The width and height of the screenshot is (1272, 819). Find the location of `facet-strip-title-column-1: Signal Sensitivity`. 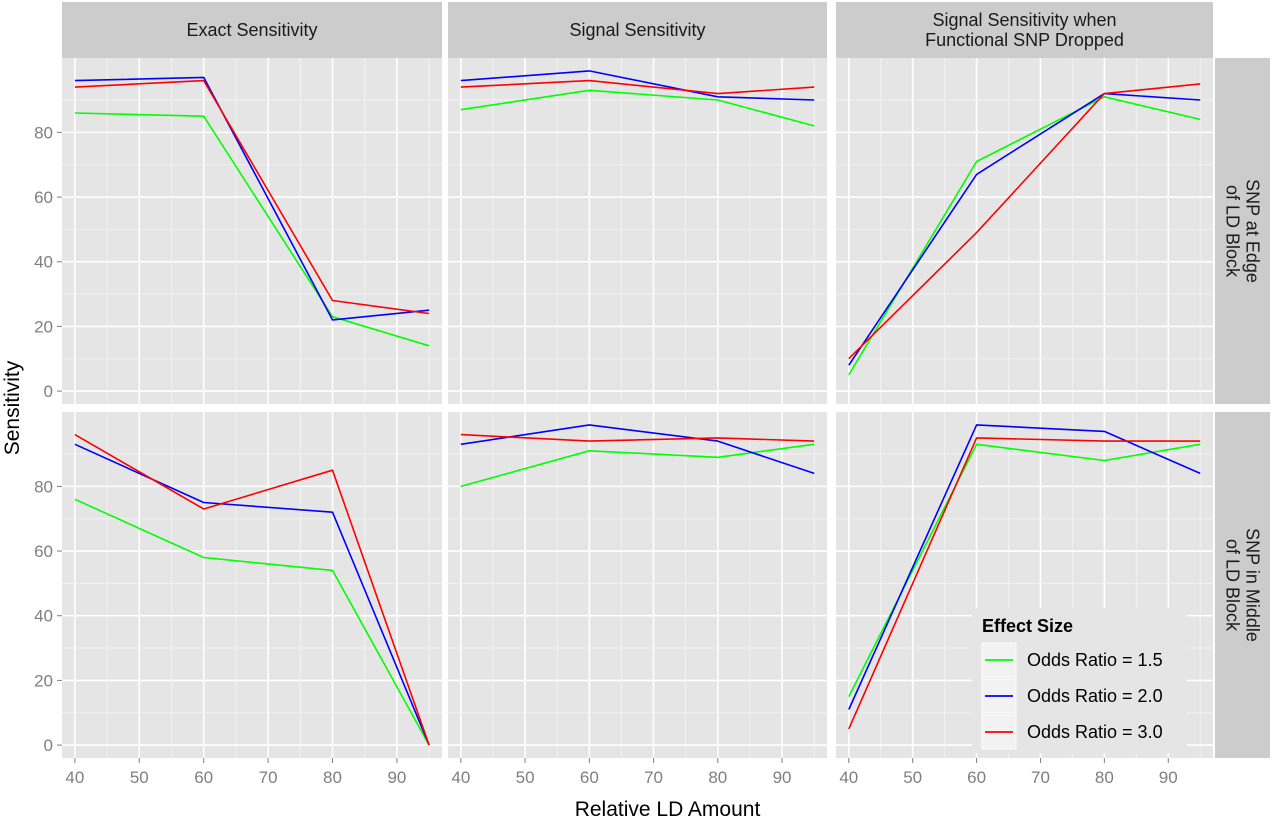

facet-strip-title-column-1: Signal Sensitivity is located at coordinates (637, 30).